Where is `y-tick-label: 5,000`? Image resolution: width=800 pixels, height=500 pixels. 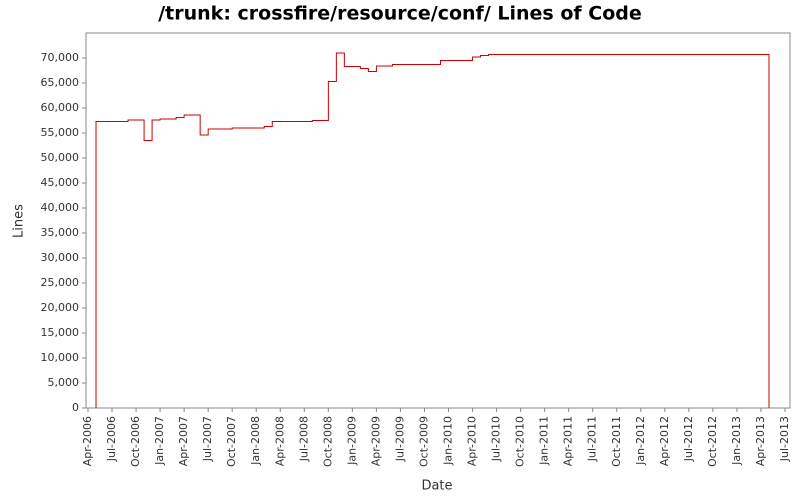 y-tick-label: 5,000 is located at coordinates (64, 382).